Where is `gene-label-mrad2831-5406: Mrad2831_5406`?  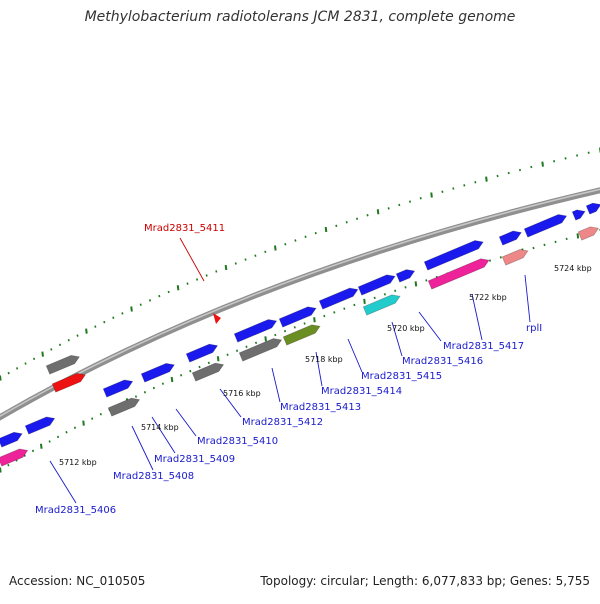 gene-label-mrad2831-5406: Mrad2831_5406 is located at coordinates (75, 510).